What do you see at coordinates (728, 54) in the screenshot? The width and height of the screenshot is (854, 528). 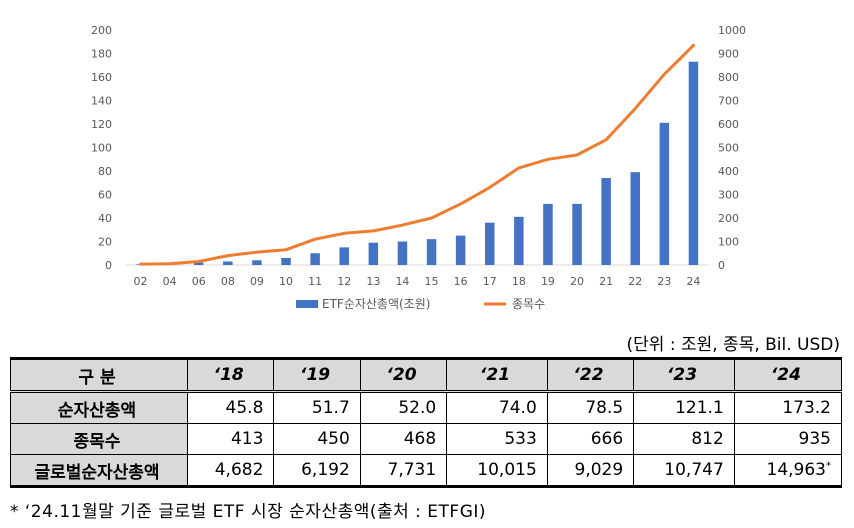 I see `y-right-tick-label: 900` at bounding box center [728, 54].